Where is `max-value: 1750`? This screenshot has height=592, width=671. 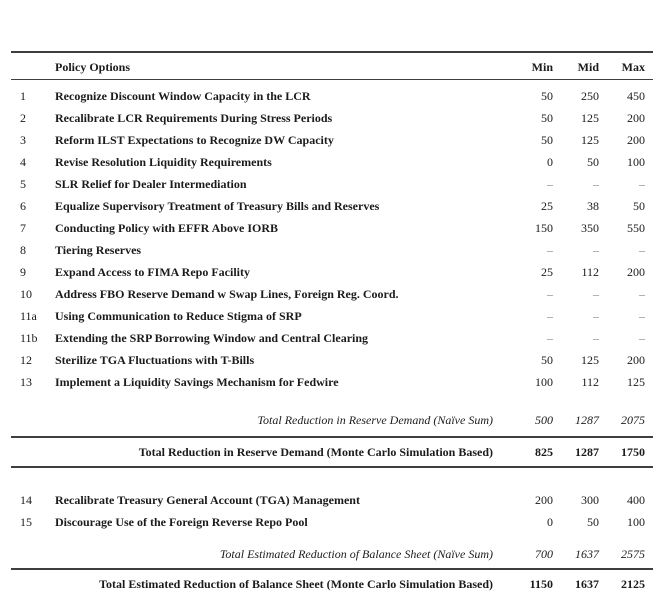 max-value: 1750 is located at coordinates (633, 452).